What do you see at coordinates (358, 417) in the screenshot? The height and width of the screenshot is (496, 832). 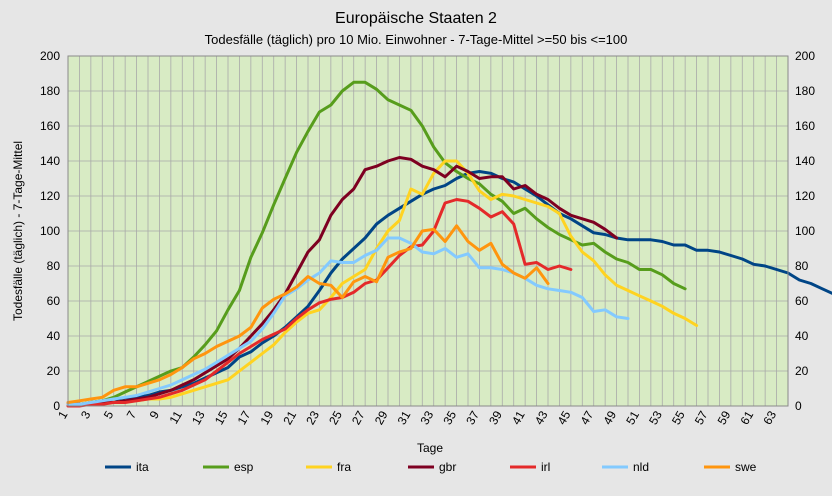 I see `x-tick-label: 27` at bounding box center [358, 417].